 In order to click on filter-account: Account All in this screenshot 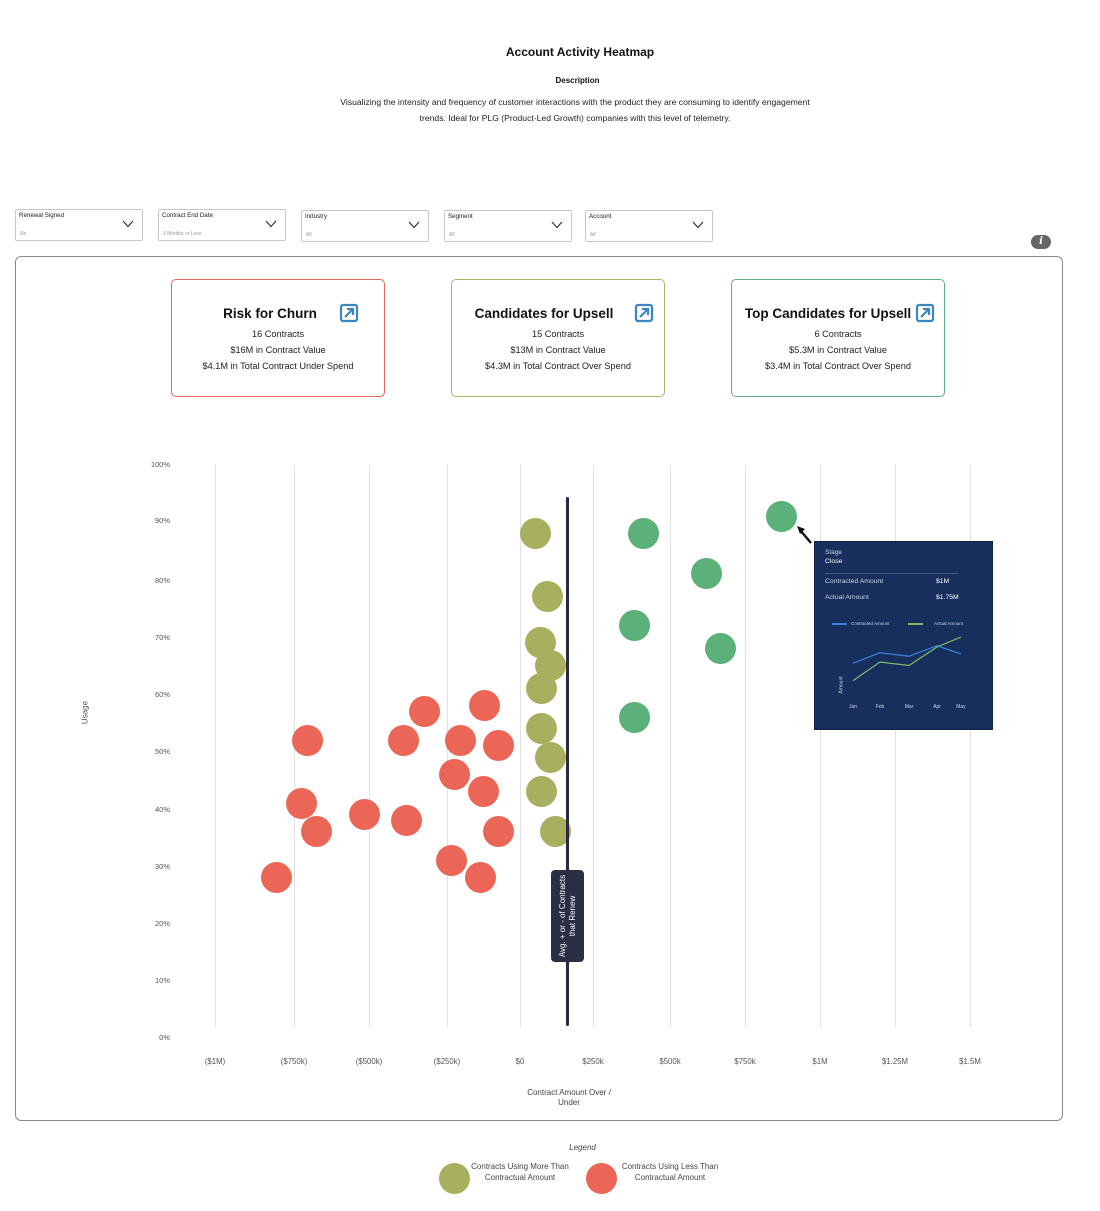, I will do `click(649, 226)`.